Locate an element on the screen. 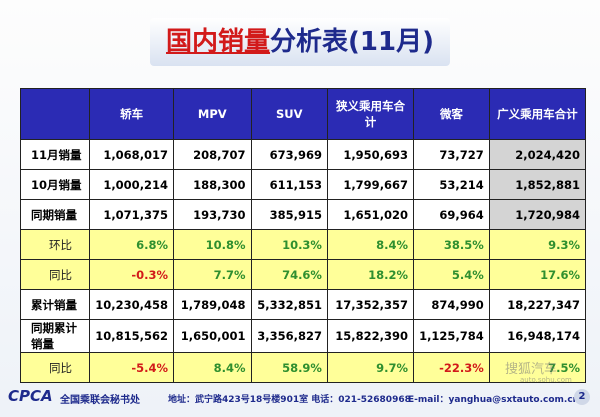 Image resolution: width=600 pixels, height=417 pixels. cell: 10.3% is located at coordinates (289, 244).